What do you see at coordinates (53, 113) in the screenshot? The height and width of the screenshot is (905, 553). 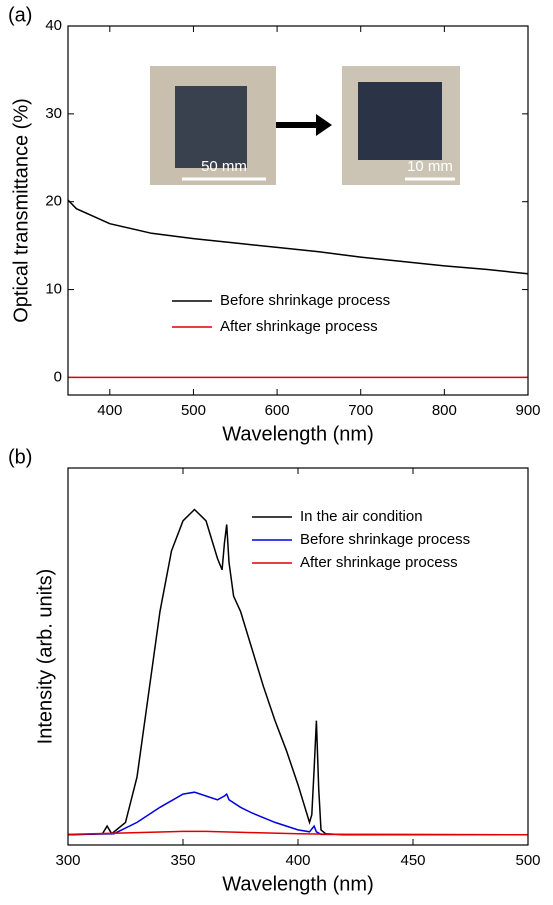 I see `y-tick-label: 30` at bounding box center [53, 113].